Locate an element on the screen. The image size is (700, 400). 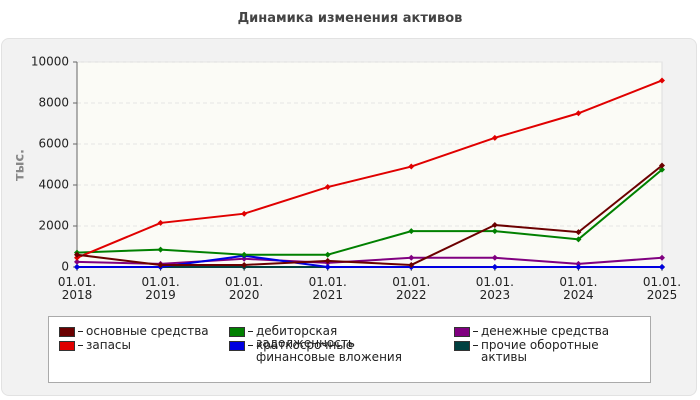
y-axis-label: тыс. is located at coordinates (20, 165).